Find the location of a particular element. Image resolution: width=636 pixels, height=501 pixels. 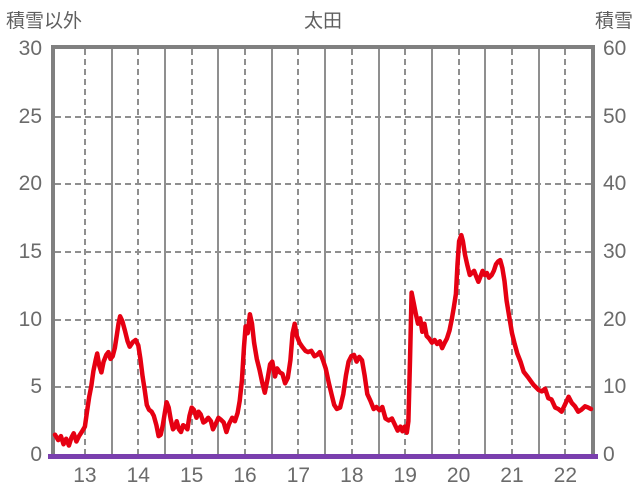

y-axis-tick-label-left: 20 is located at coordinates (30, 184).